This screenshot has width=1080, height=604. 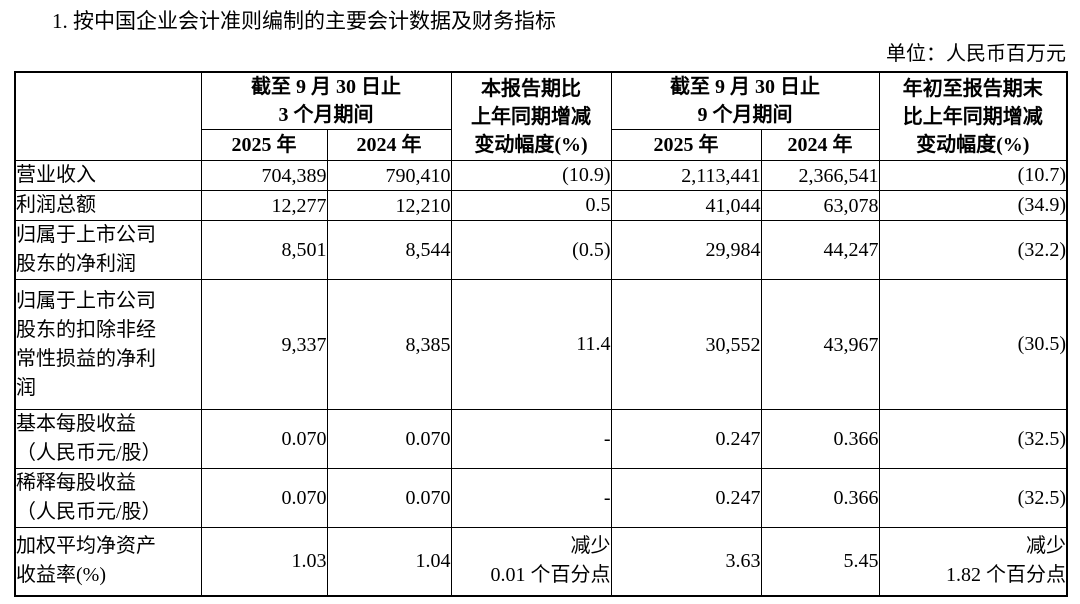 I want to click on value-9m-2024: 43,967, so click(x=820, y=344).